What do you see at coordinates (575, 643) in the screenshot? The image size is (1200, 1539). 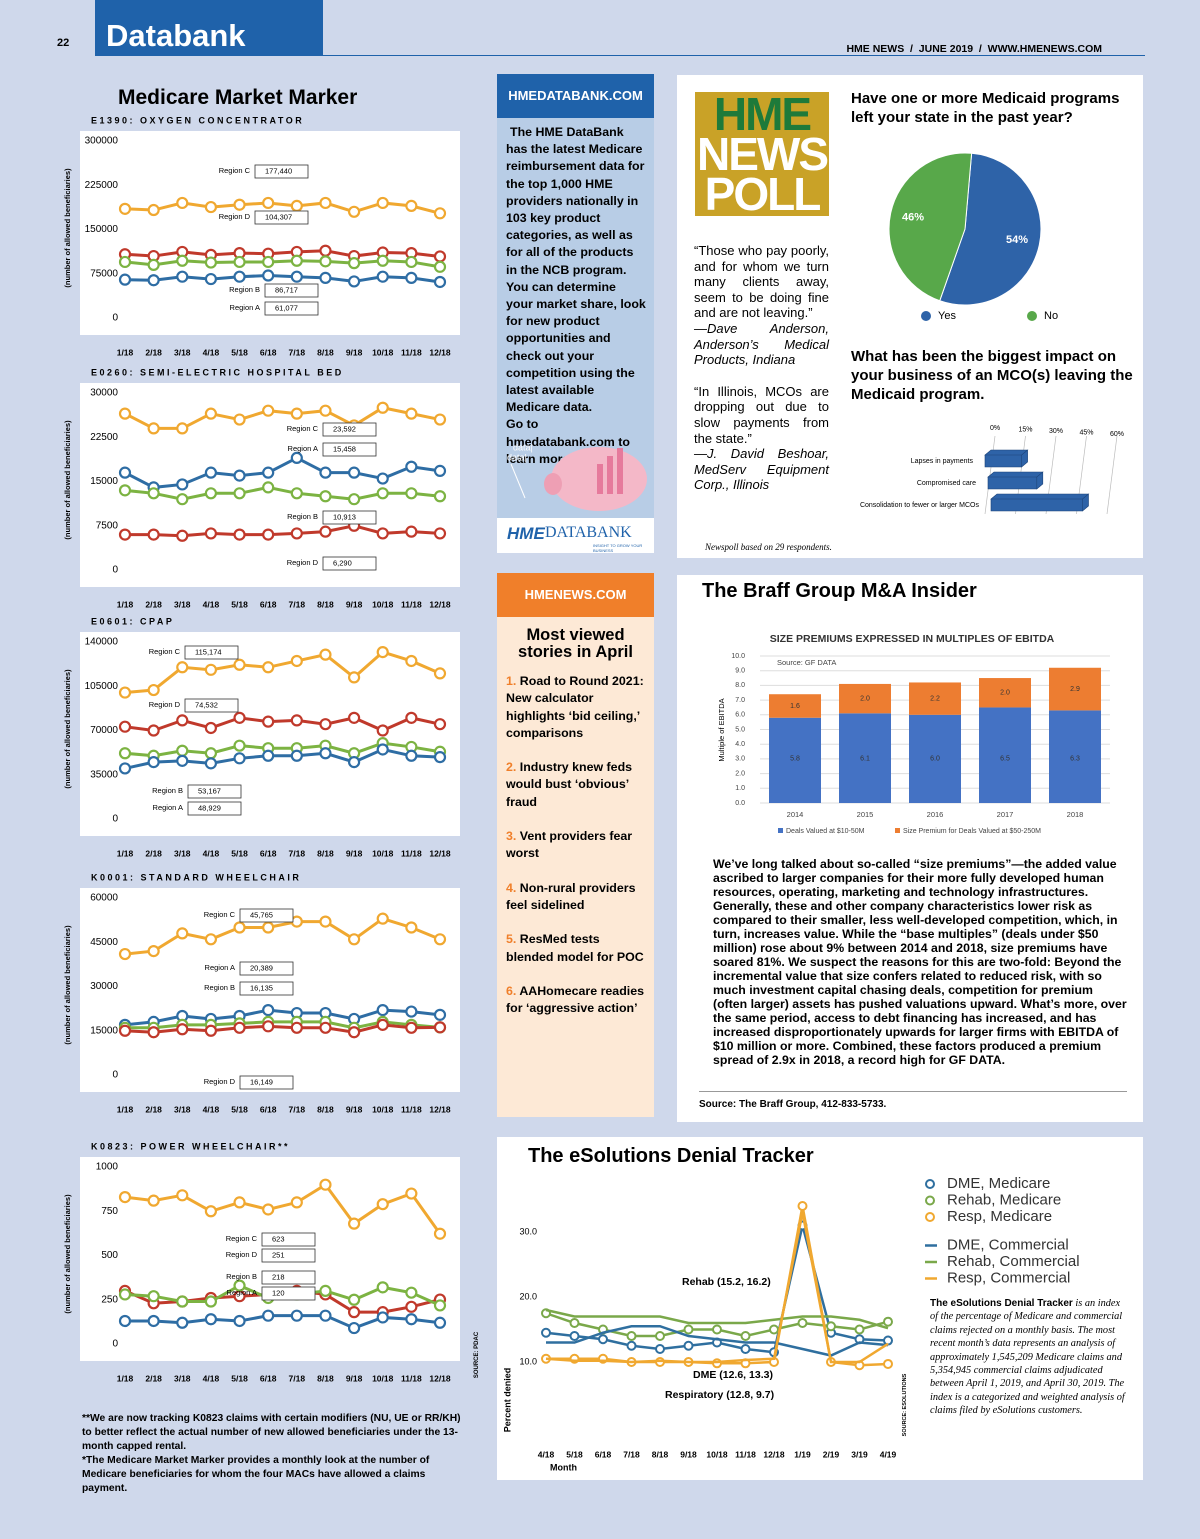 I see `box-title: Most viewed stories in April` at bounding box center [575, 643].